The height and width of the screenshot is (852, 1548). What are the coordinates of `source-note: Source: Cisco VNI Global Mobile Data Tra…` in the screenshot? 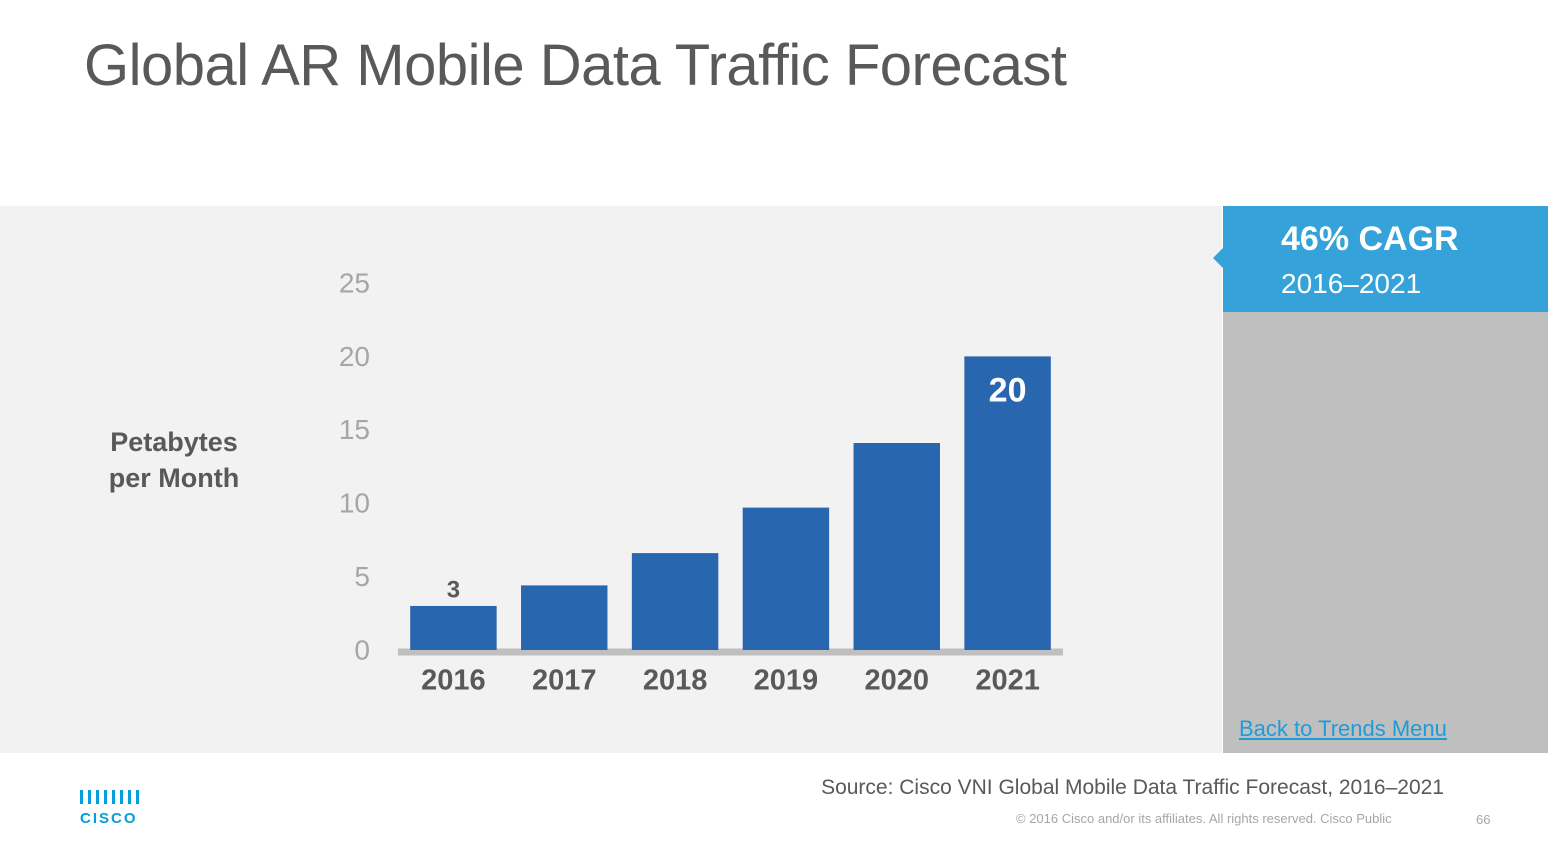 It's located at (1132, 787).